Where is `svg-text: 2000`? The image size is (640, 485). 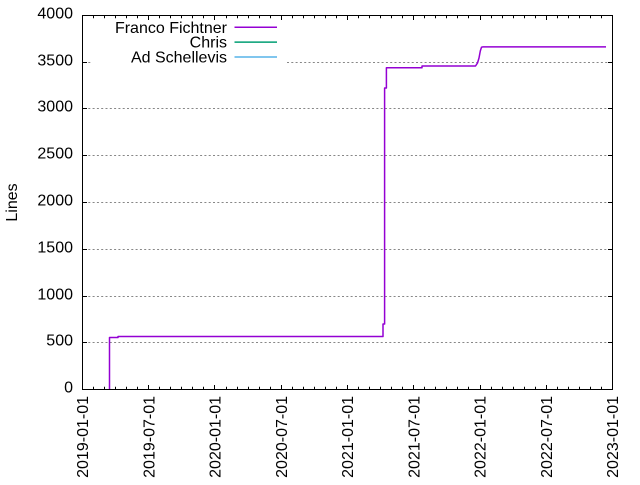
svg-text: 2000 is located at coordinates (55, 201).